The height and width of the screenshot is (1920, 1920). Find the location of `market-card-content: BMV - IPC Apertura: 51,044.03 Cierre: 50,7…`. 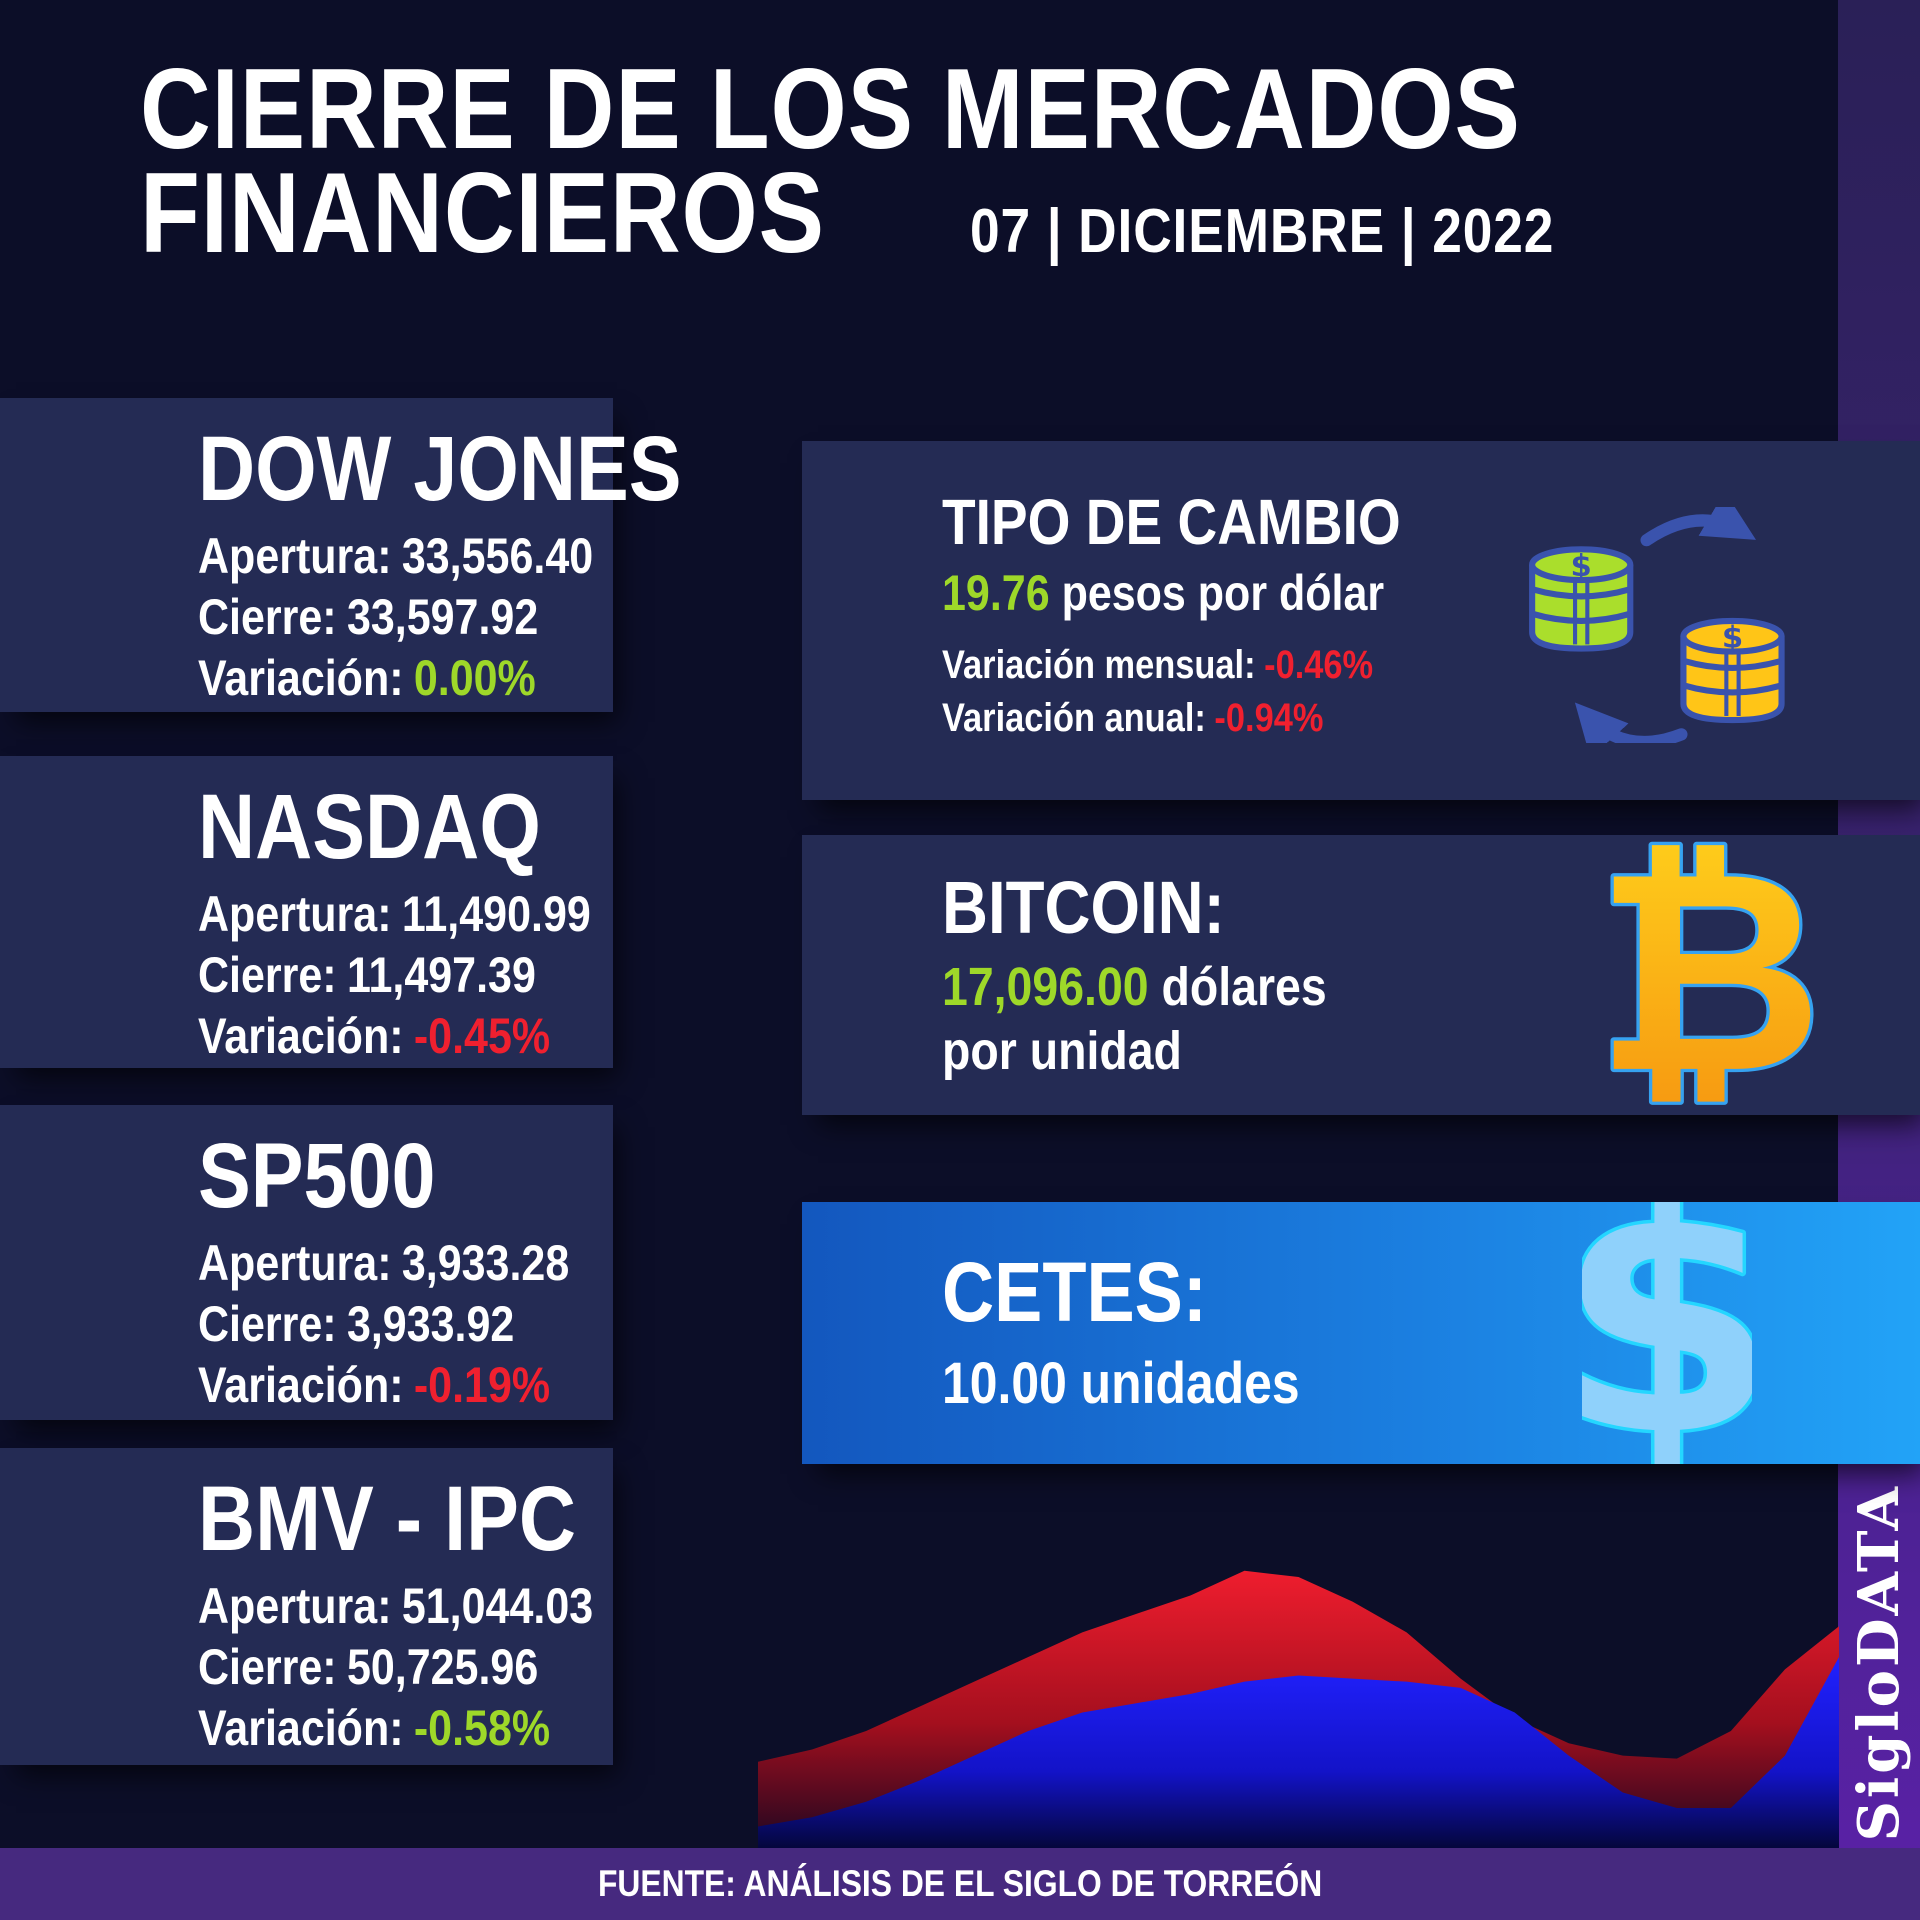

market-card-content: BMV - IPC Apertura: 51,044.03 Cierre: 50,7… is located at coordinates (306, 1603).